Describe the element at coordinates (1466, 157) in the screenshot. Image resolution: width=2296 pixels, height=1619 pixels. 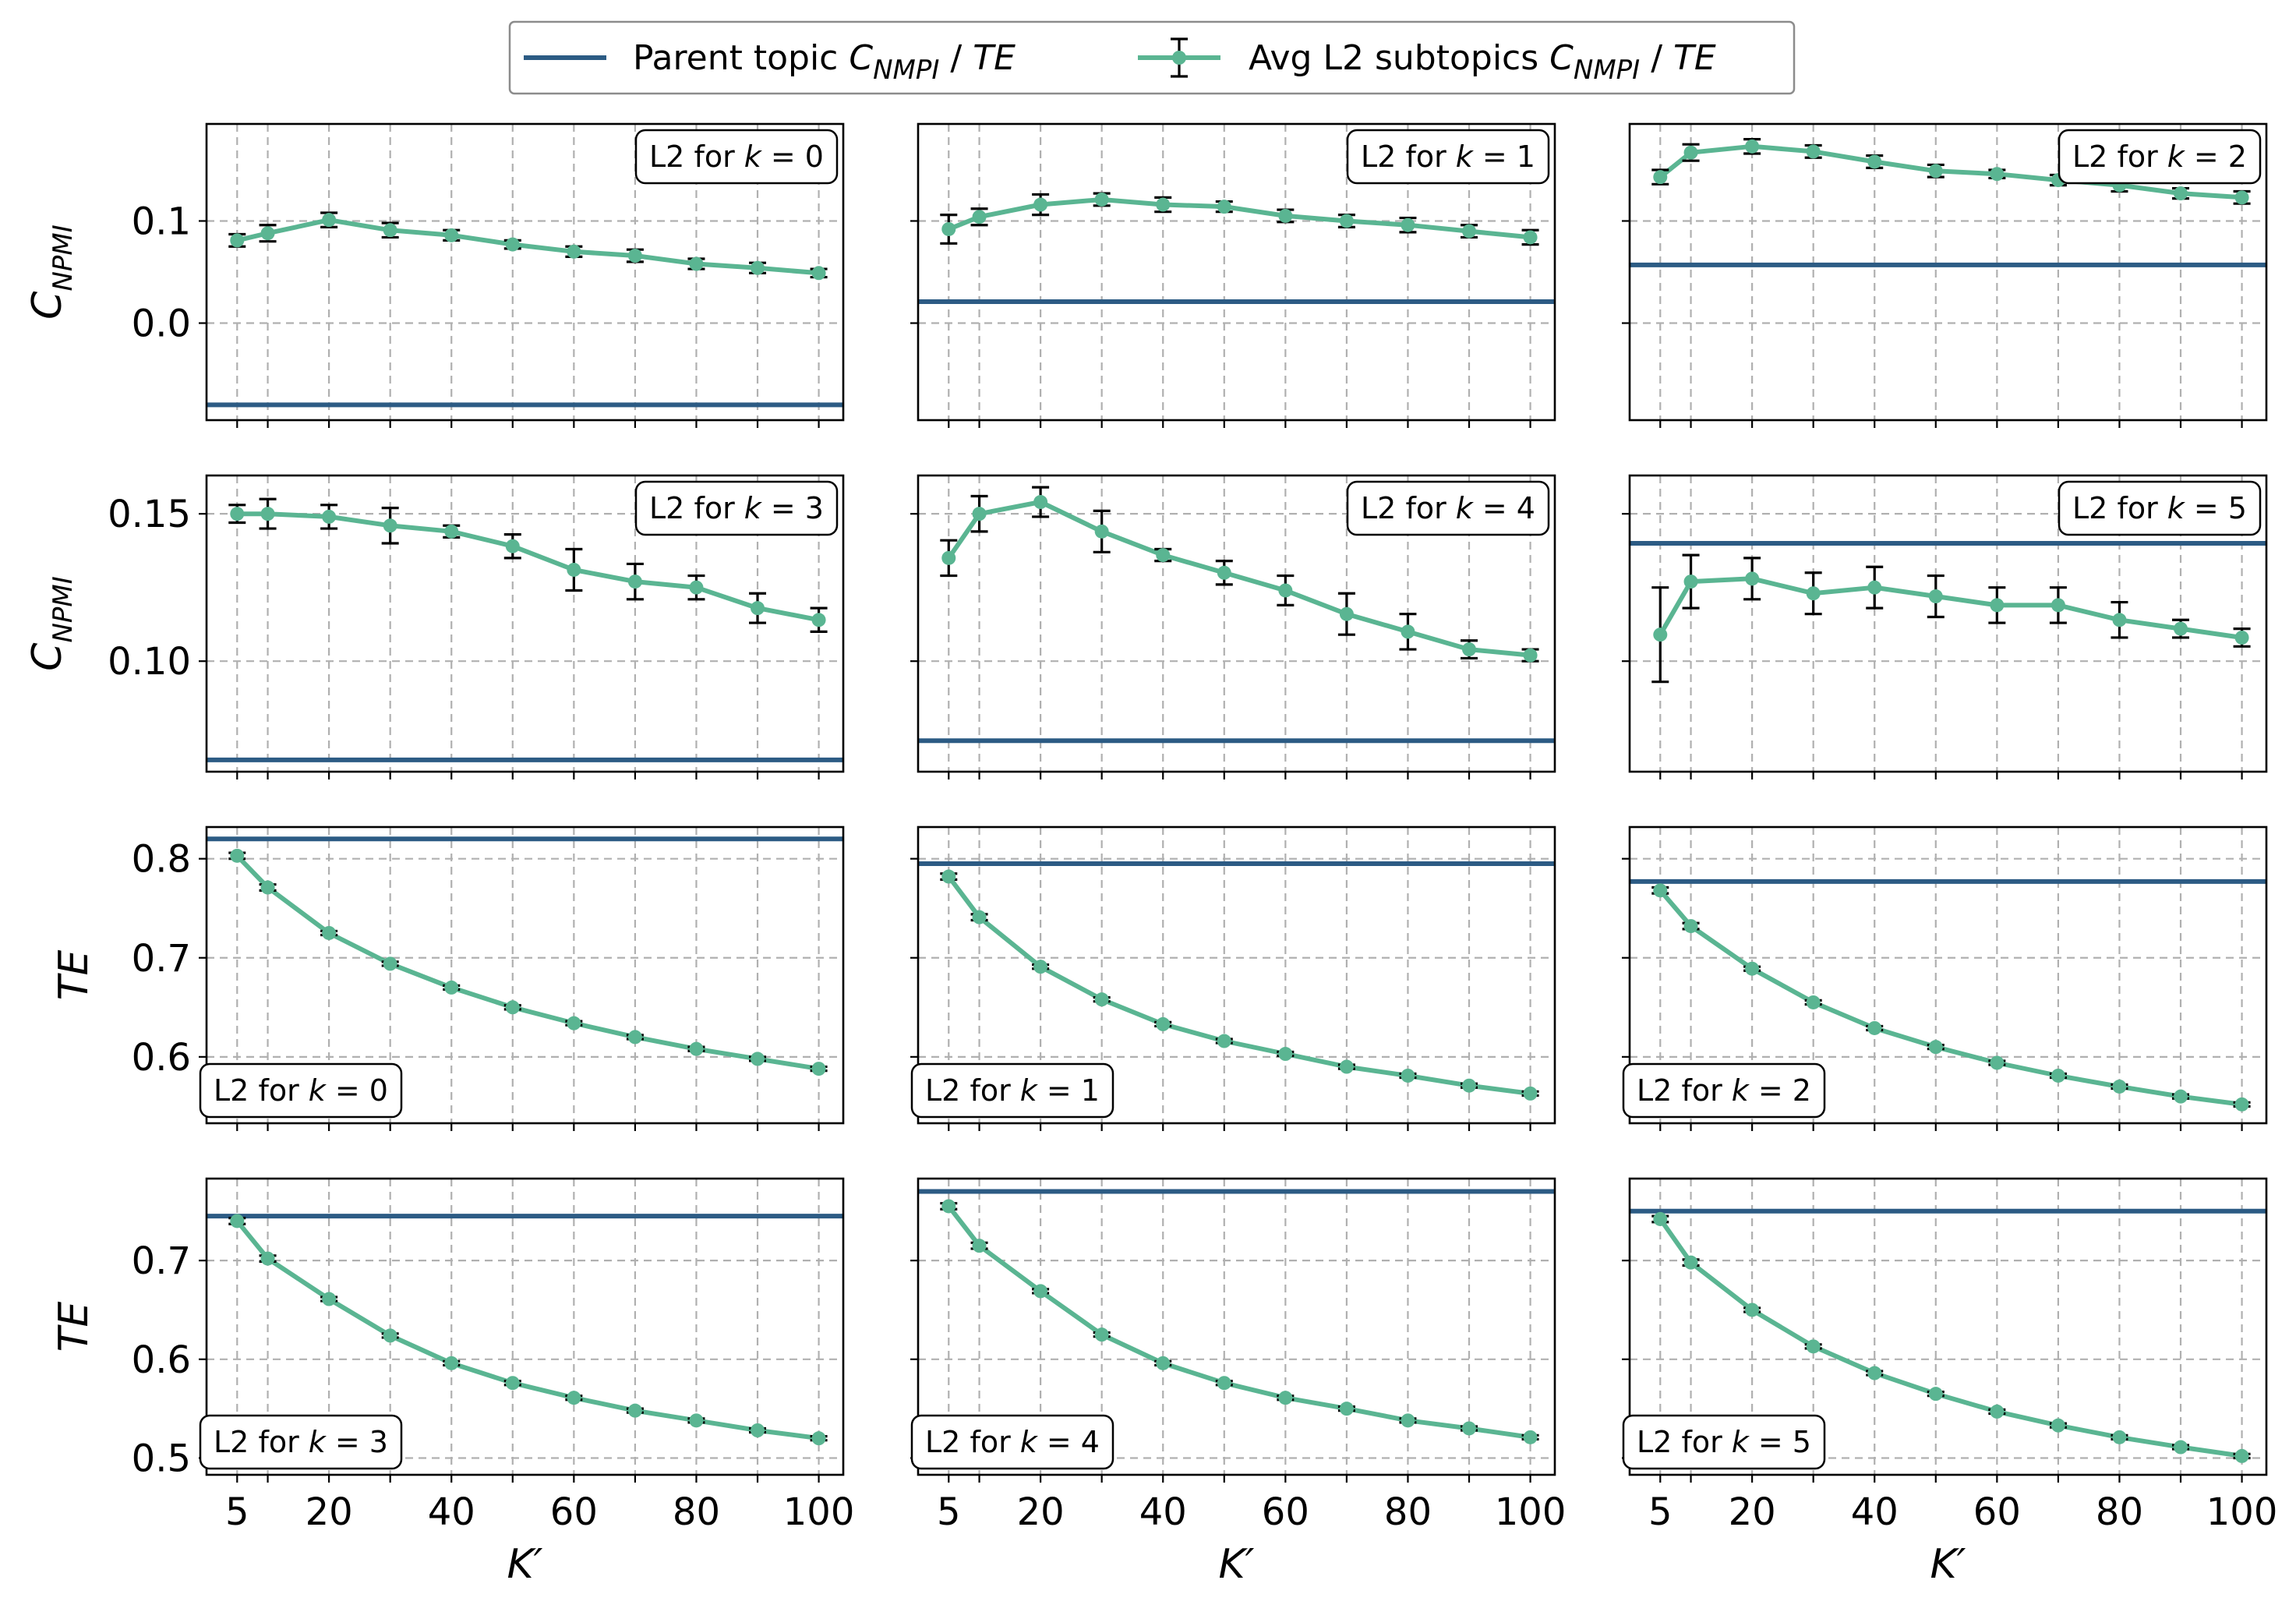
I see `panel-label-var: k` at that location.